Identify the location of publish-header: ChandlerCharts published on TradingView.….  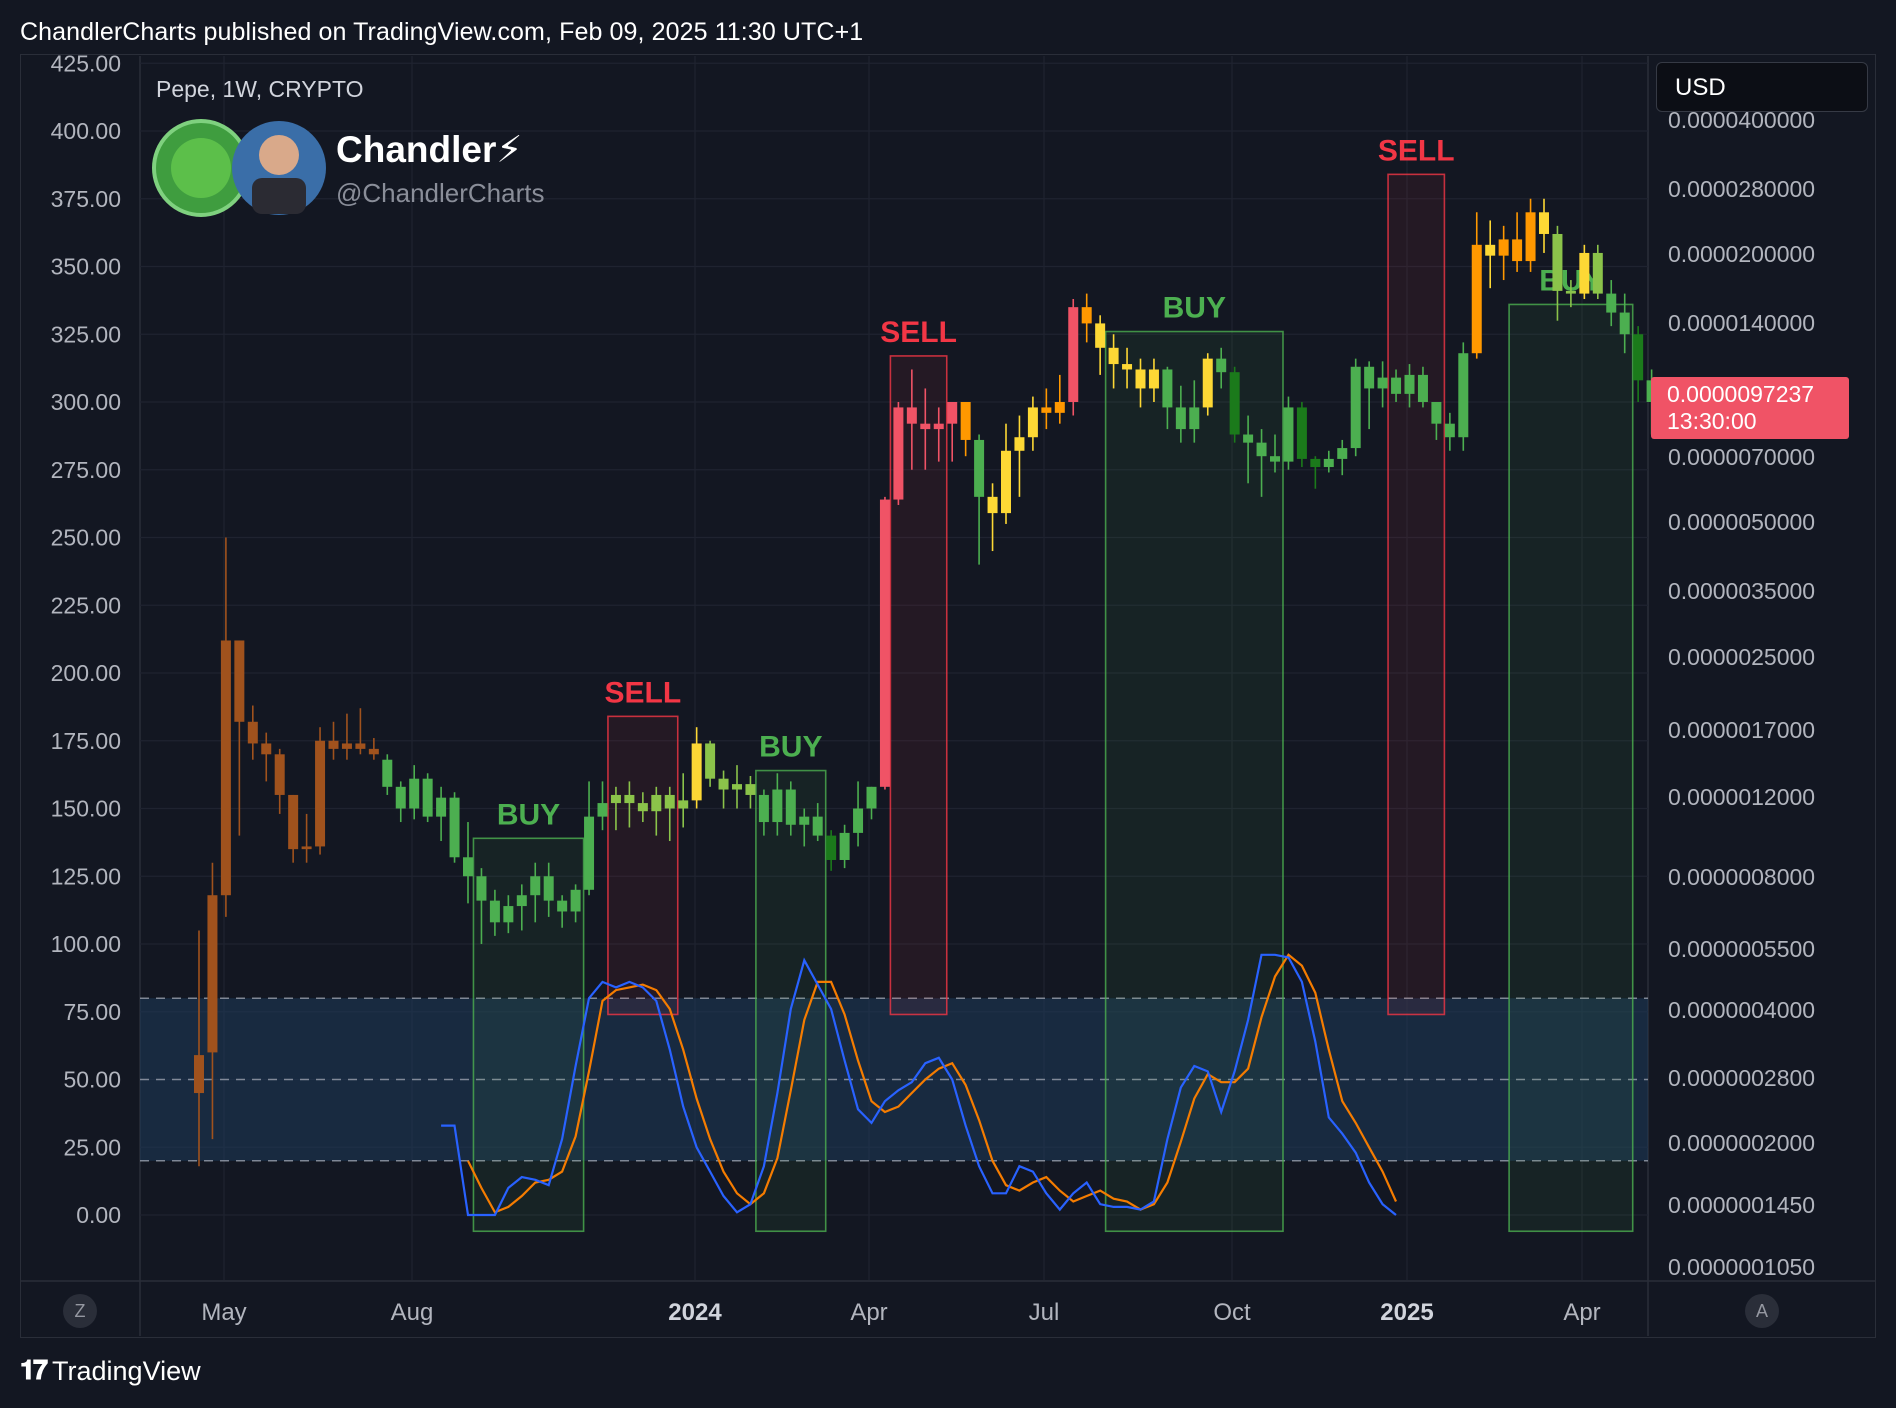
(442, 32).